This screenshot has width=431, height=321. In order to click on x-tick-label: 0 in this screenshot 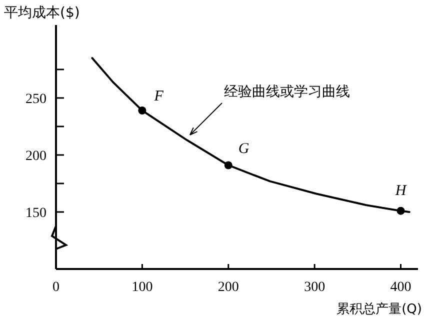, I will do `click(56, 287)`.